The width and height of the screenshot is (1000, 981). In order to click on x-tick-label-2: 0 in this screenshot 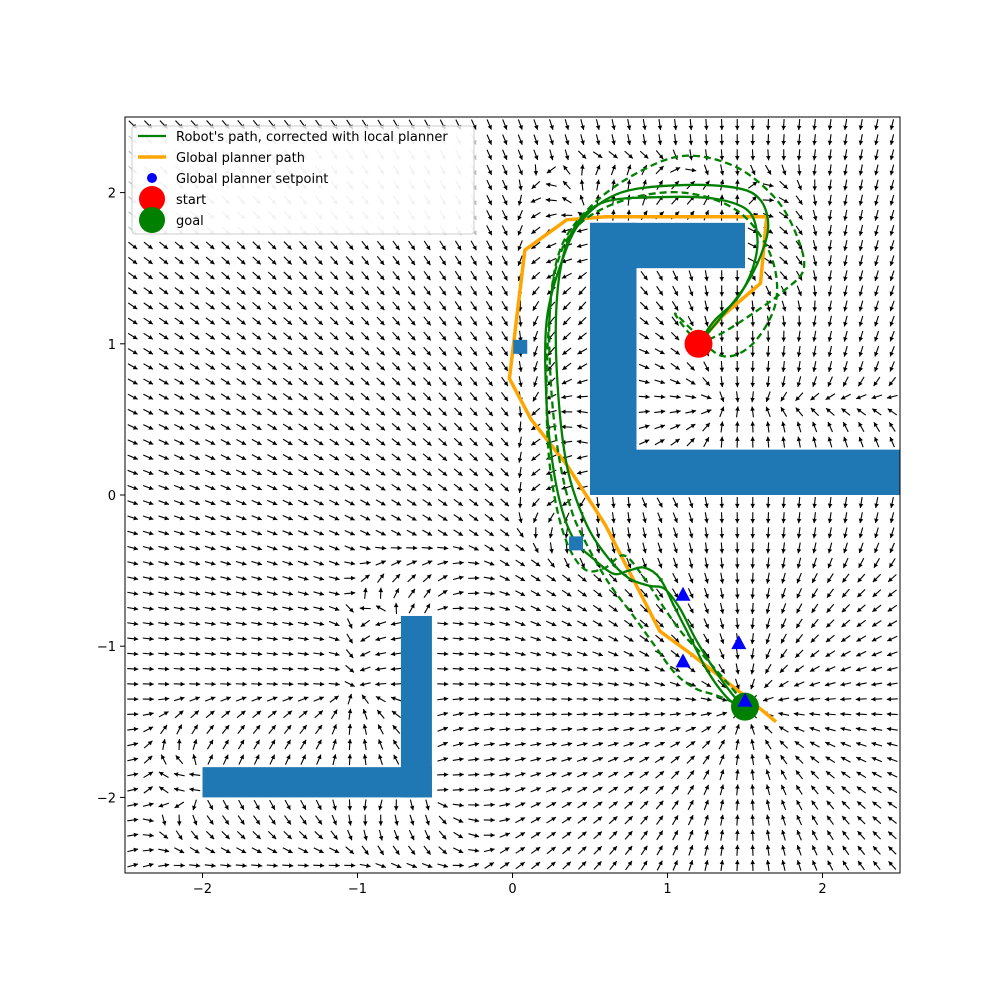, I will do `click(512, 889)`.